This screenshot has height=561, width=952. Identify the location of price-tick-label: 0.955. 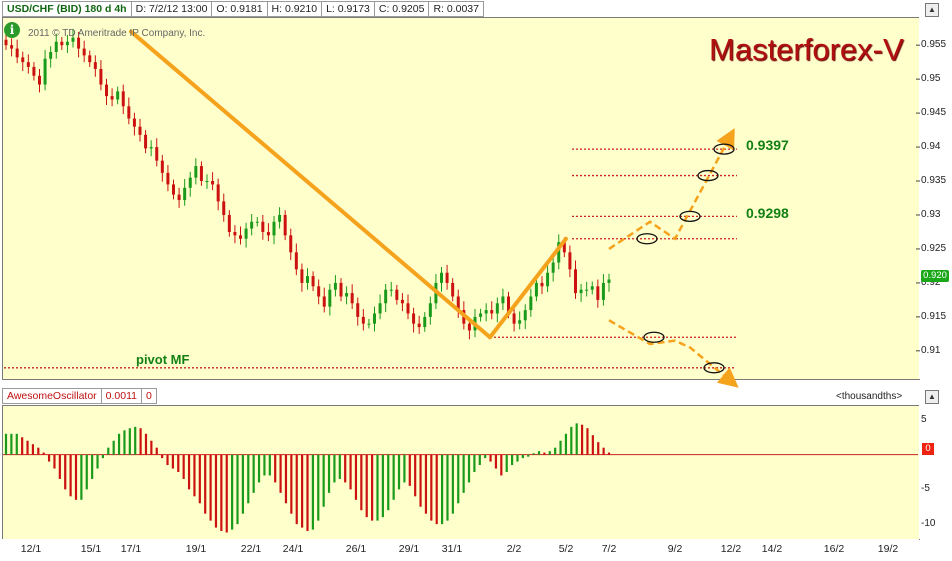
(934, 45).